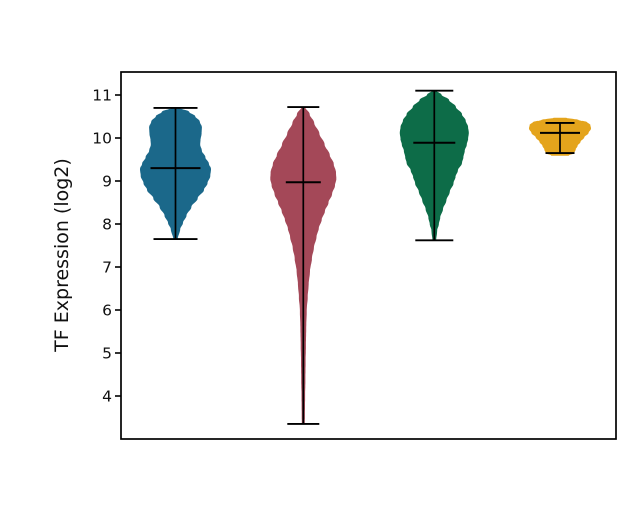  Describe the element at coordinates (107, 354) in the screenshot. I see `y-tick-label: 5` at that location.